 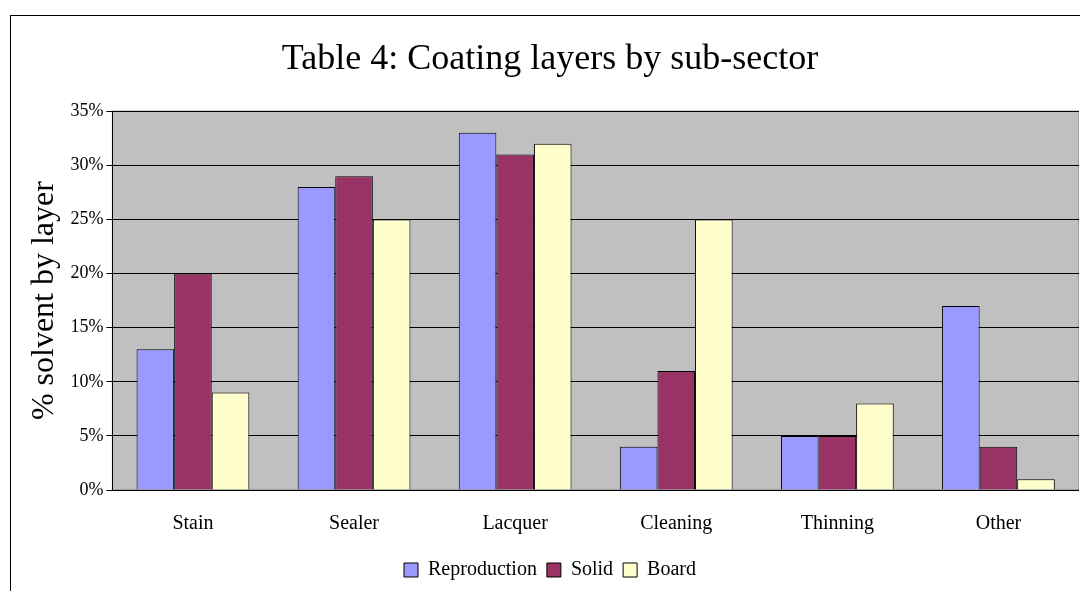 I want to click on y-tick-label: 5%, so click(x=91, y=434).